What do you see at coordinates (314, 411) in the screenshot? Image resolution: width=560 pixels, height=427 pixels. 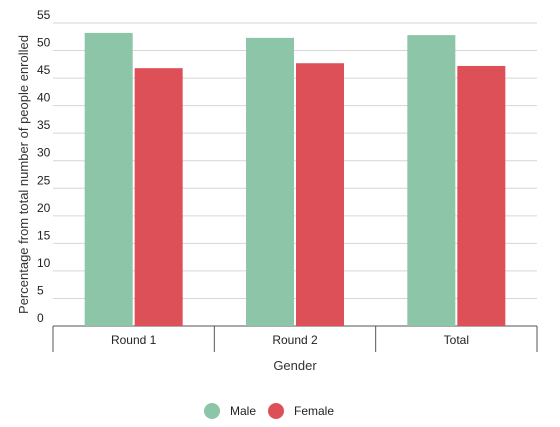 I see `legend-label: Female` at bounding box center [314, 411].